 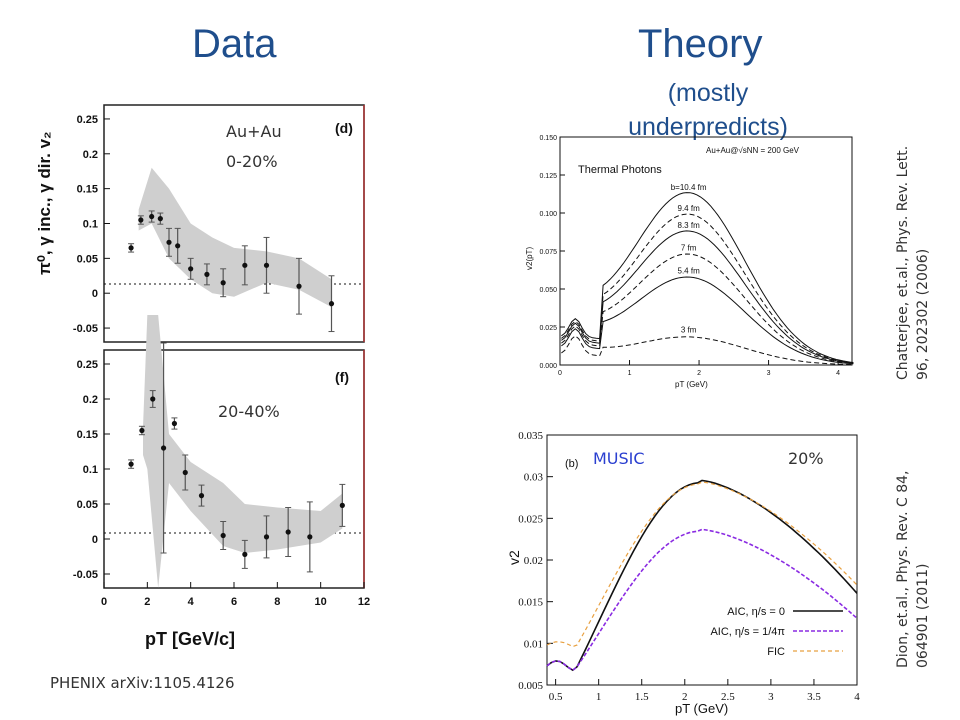 I want to click on ytick-label: 0.000, so click(x=548, y=366).